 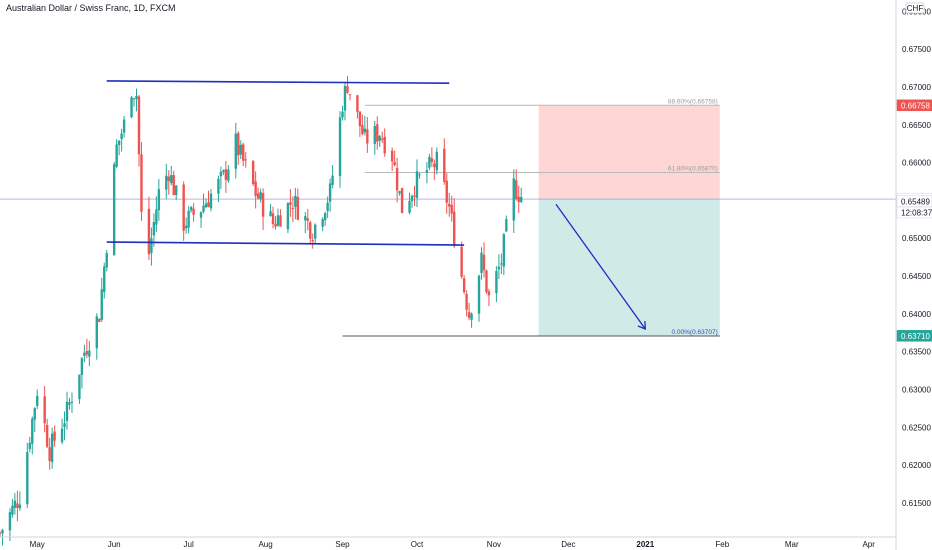 What do you see at coordinates (915, 8) in the screenshot?
I see `currency-box` at bounding box center [915, 8].